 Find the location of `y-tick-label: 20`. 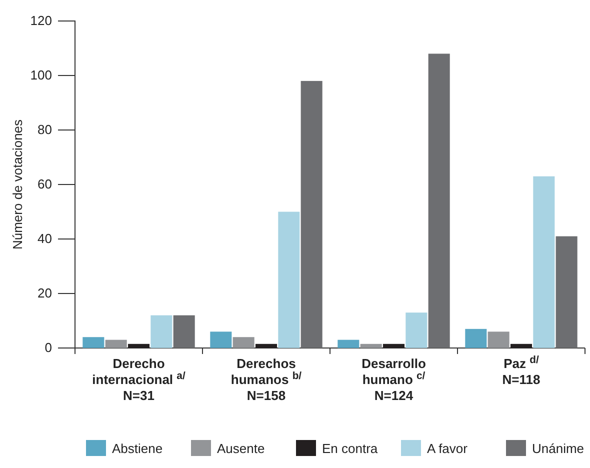

y-tick-label: 20 is located at coordinates (45, 293).